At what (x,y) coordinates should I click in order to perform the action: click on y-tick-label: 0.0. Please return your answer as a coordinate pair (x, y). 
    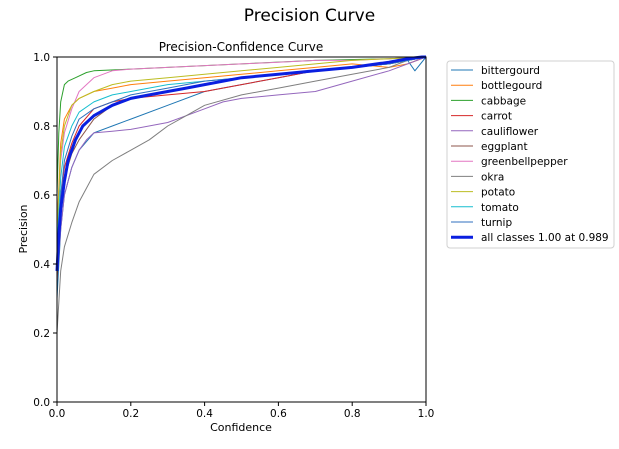
    Looking at the image, I should click on (41, 403).